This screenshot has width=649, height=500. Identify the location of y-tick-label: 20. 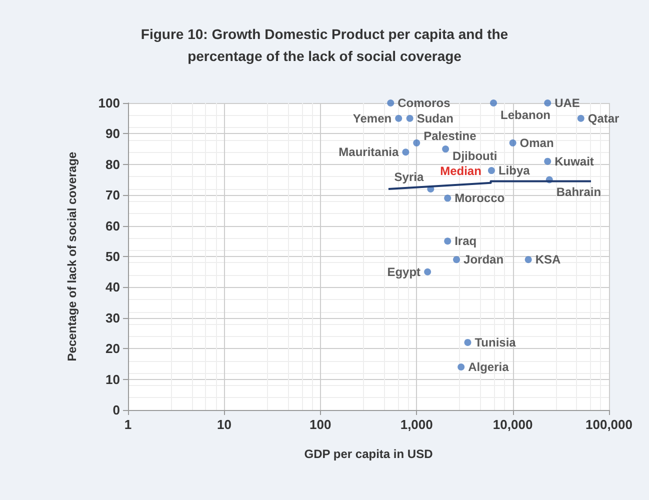
(113, 348).